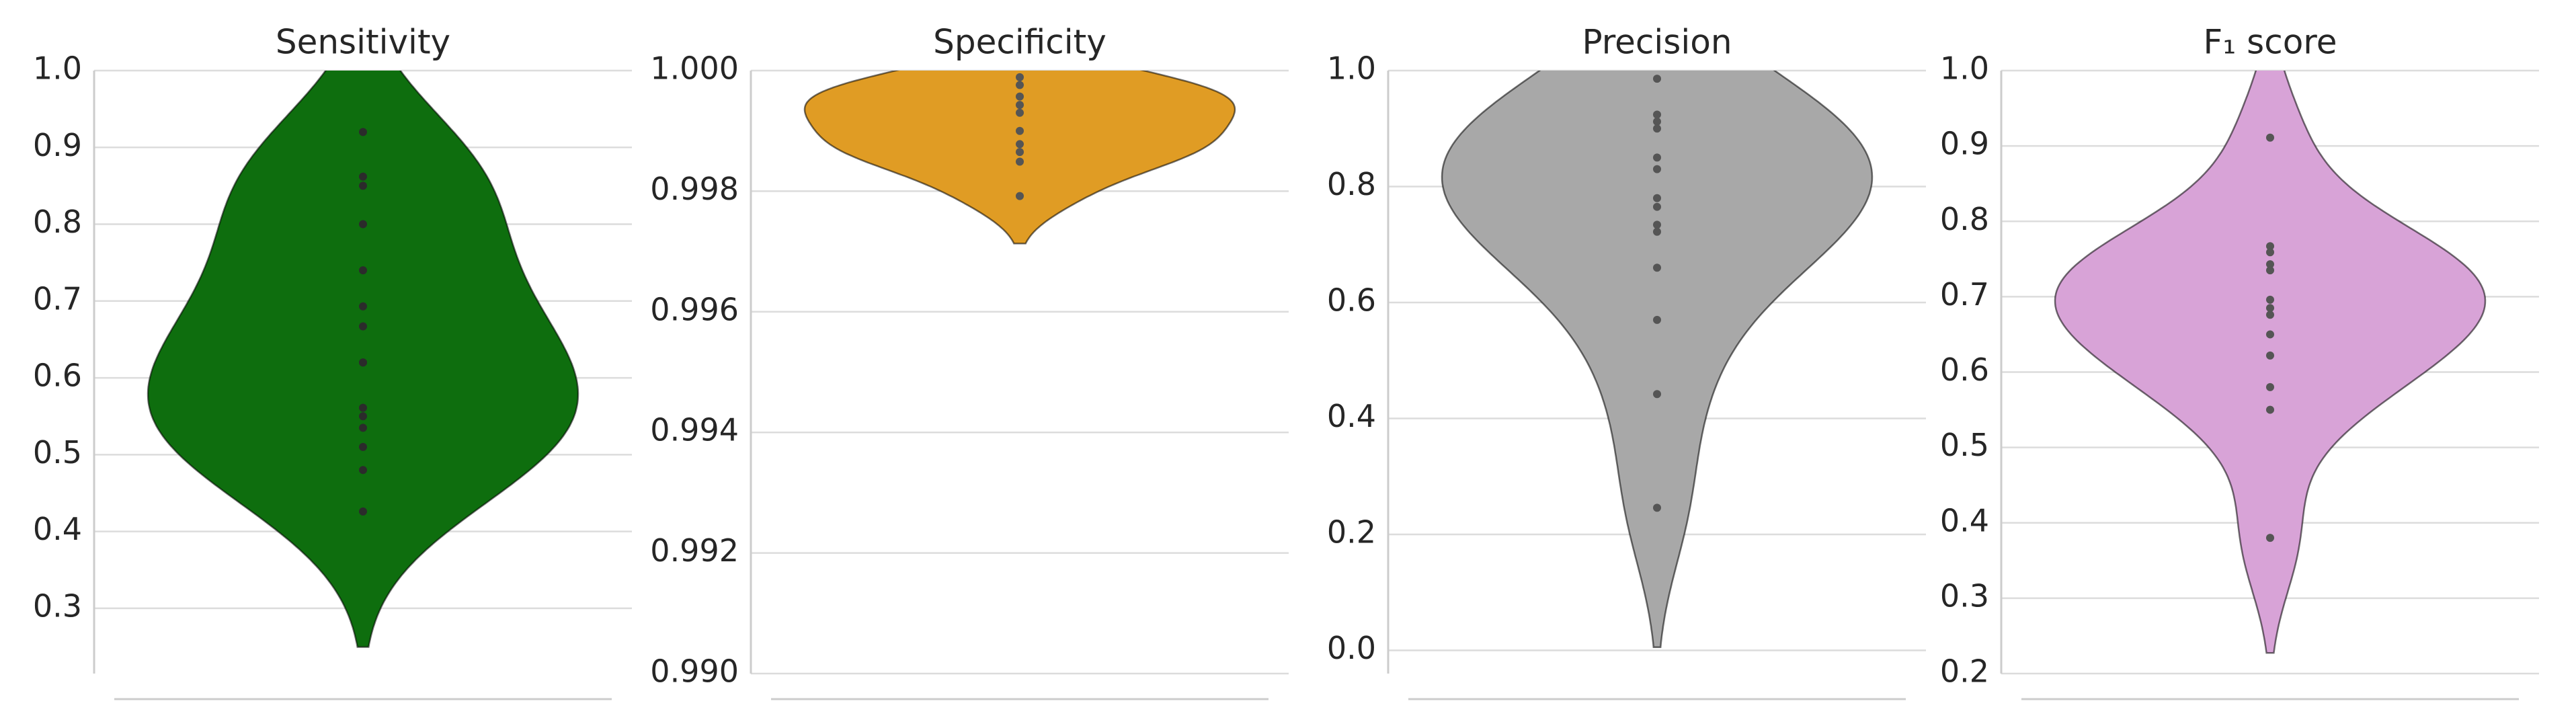 The width and height of the screenshot is (2576, 726). What do you see at coordinates (363, 42) in the screenshot?
I see `chart-title: Sensitivity` at bounding box center [363, 42].